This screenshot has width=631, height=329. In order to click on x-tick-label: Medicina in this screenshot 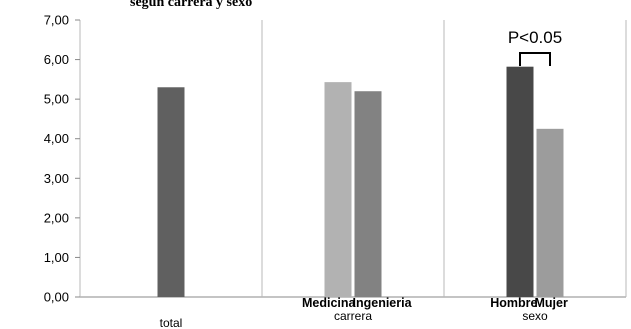, I will do `click(329, 303)`.